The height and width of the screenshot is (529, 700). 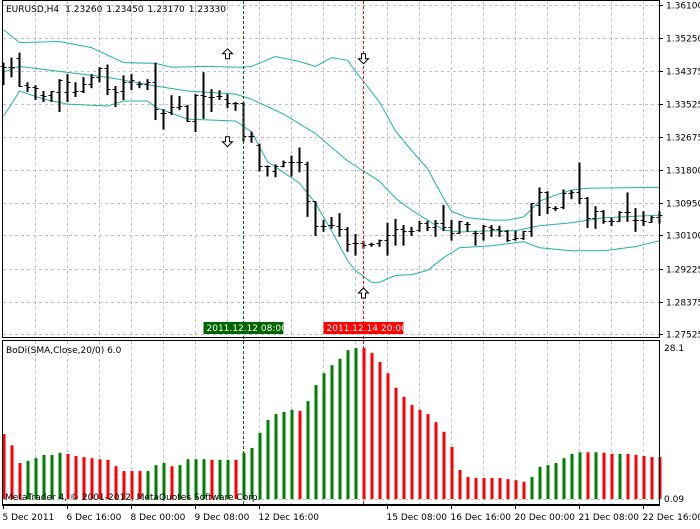 What do you see at coordinates (94, 518) in the screenshot?
I see `time-label: 6 Dec 16:00` at bounding box center [94, 518].